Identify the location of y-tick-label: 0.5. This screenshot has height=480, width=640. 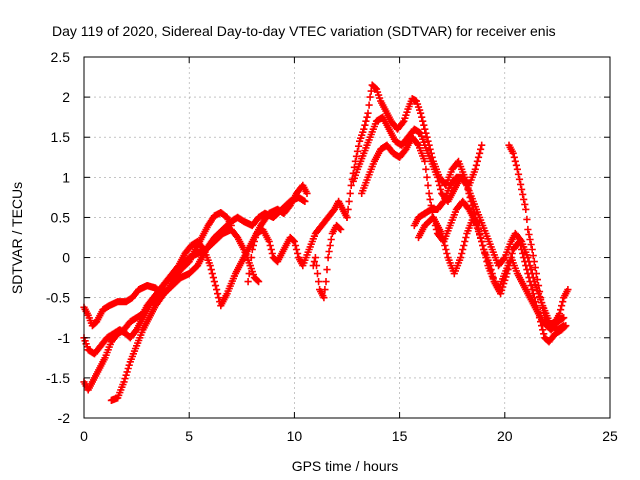
(61, 217).